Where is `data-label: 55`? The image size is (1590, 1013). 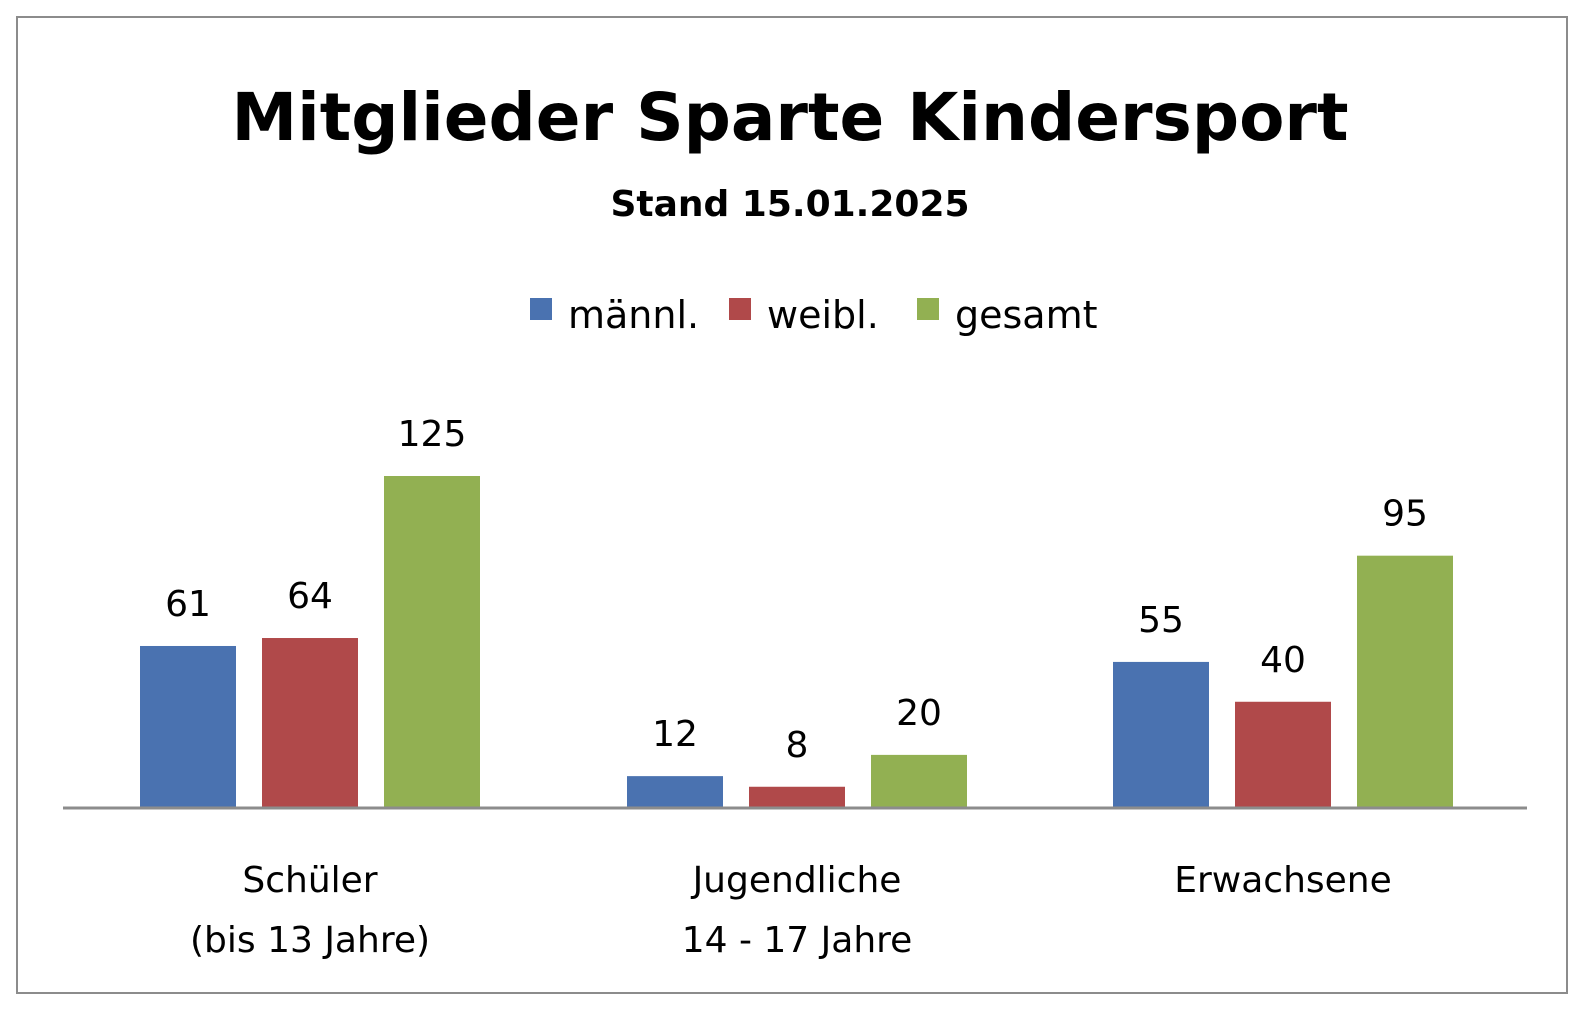
data-label: 55 is located at coordinates (1161, 620).